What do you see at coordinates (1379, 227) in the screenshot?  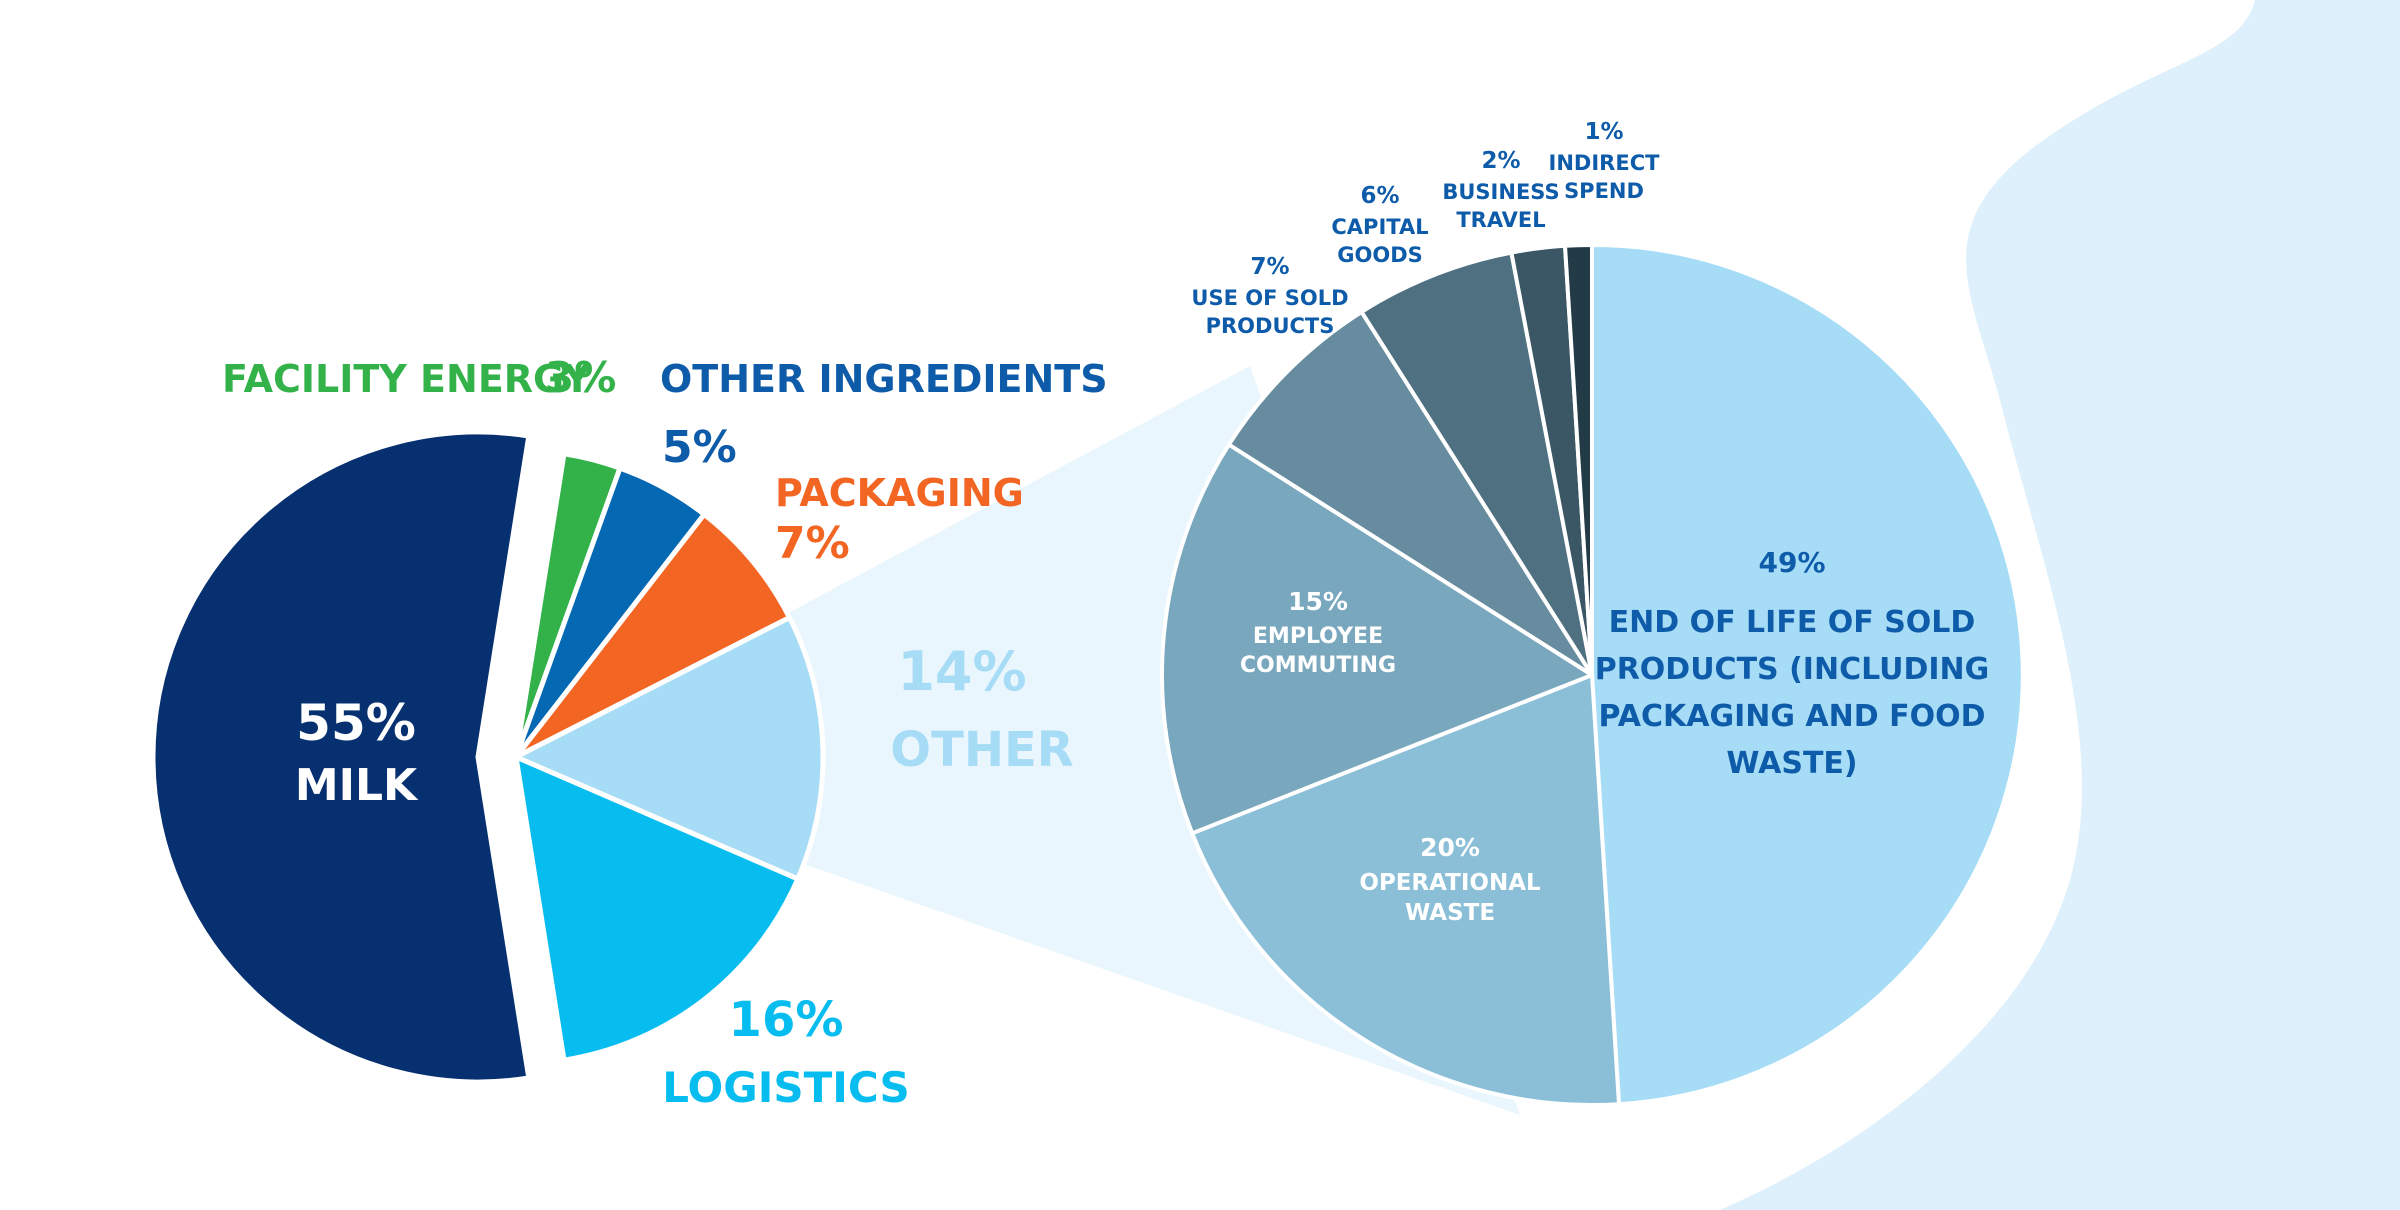 I see `capital-goods-name-line: CAPITAL` at bounding box center [1379, 227].